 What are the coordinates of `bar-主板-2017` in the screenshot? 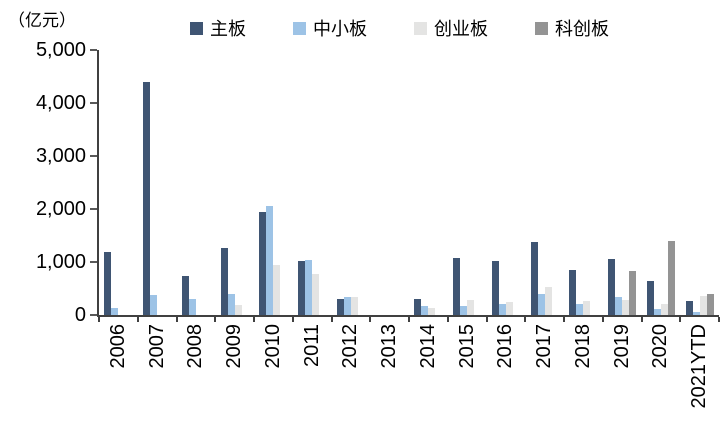 It's located at (534, 278).